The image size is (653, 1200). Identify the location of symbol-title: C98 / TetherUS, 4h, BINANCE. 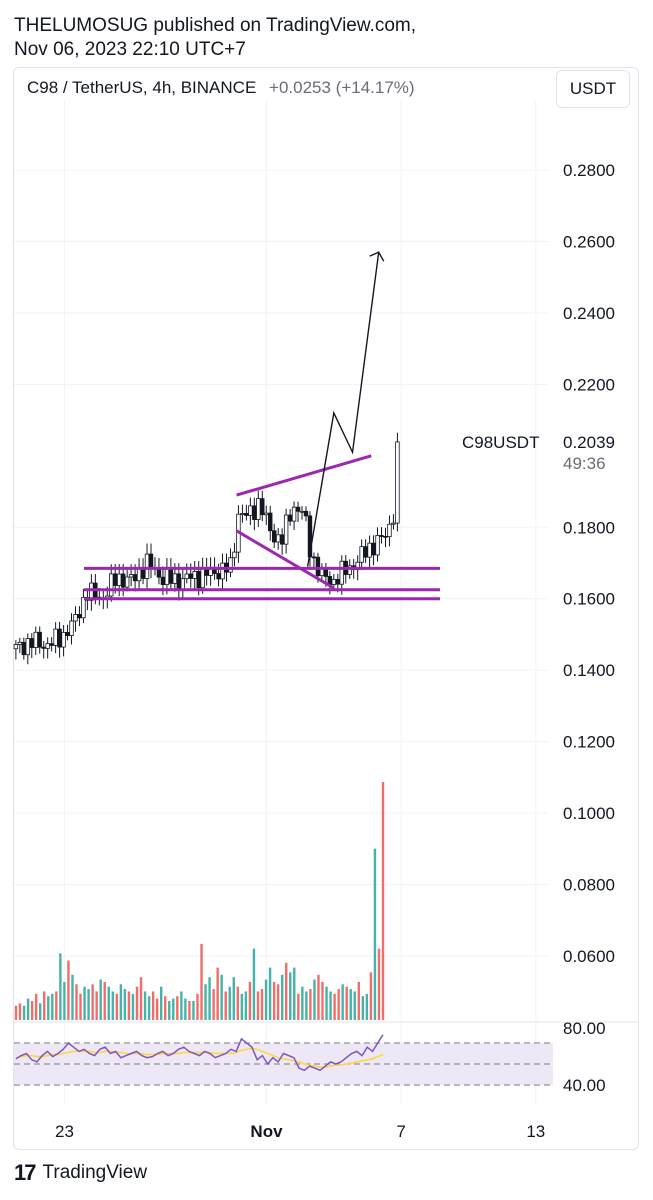
(142, 87).